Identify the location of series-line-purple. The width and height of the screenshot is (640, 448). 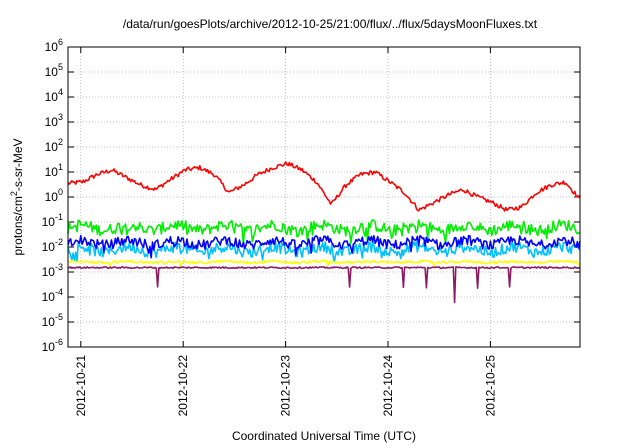
(324, 285).